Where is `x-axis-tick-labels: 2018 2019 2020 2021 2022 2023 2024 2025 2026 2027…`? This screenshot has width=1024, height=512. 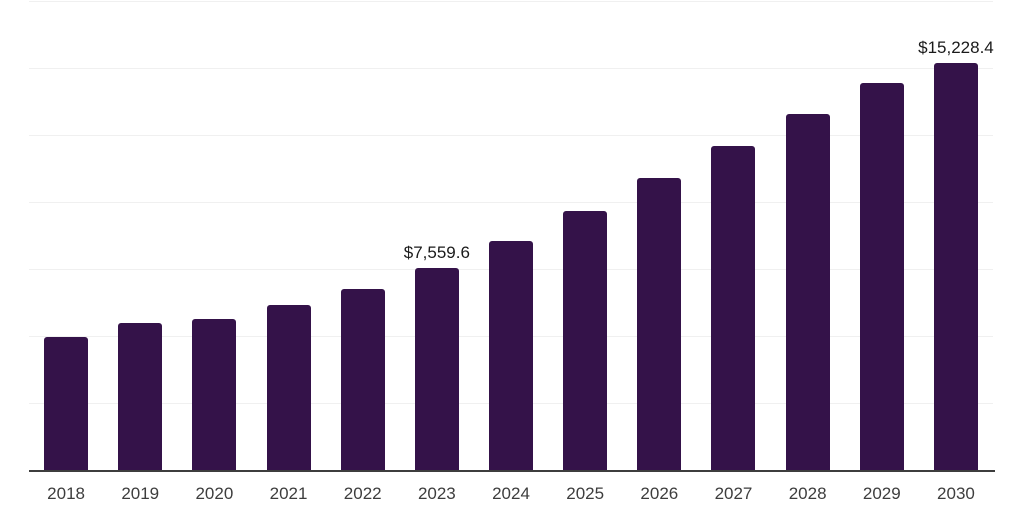
x-axis-tick-labels: 2018 2019 2020 2021 2022 2023 2024 2025 2026 2027… is located at coordinates (511, 494).